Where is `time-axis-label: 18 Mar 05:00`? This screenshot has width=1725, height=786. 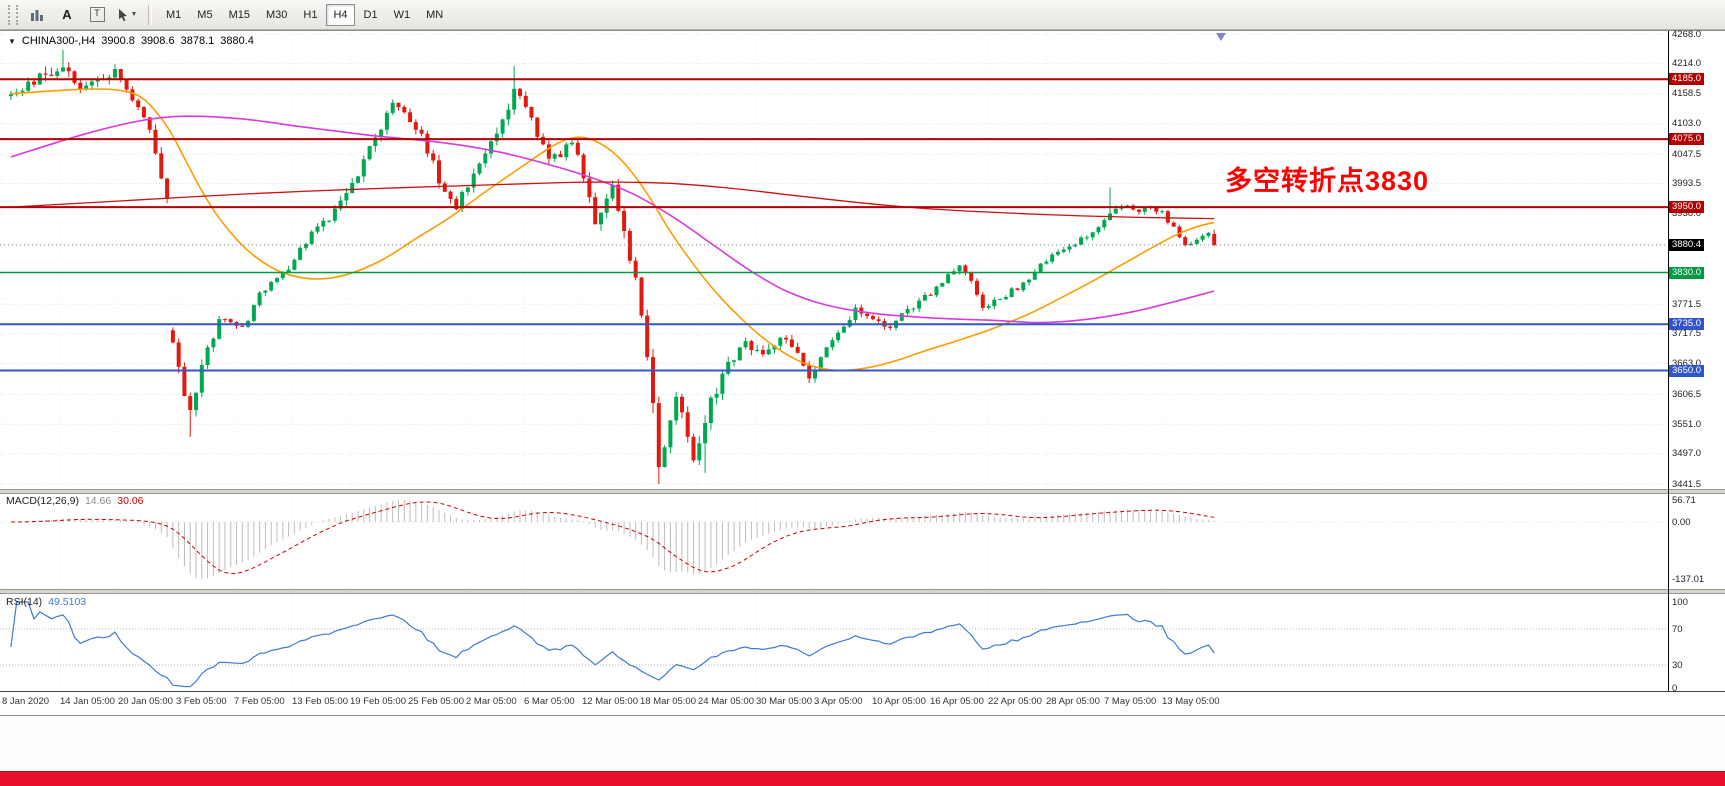
time-axis-label: 18 Mar 05:00 is located at coordinates (668, 701).